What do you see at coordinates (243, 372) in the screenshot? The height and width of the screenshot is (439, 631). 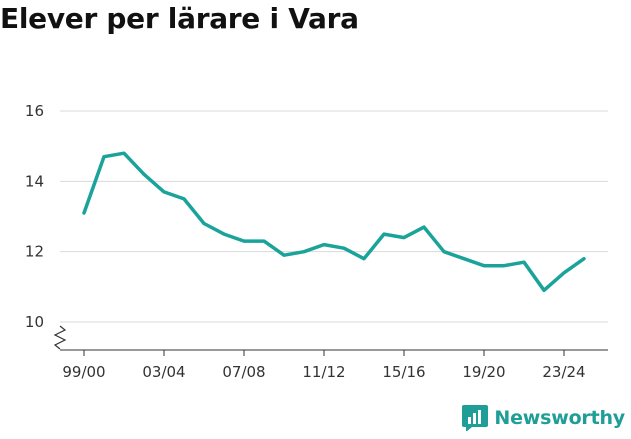 I see `x-tick-label: 07/08` at bounding box center [243, 372].